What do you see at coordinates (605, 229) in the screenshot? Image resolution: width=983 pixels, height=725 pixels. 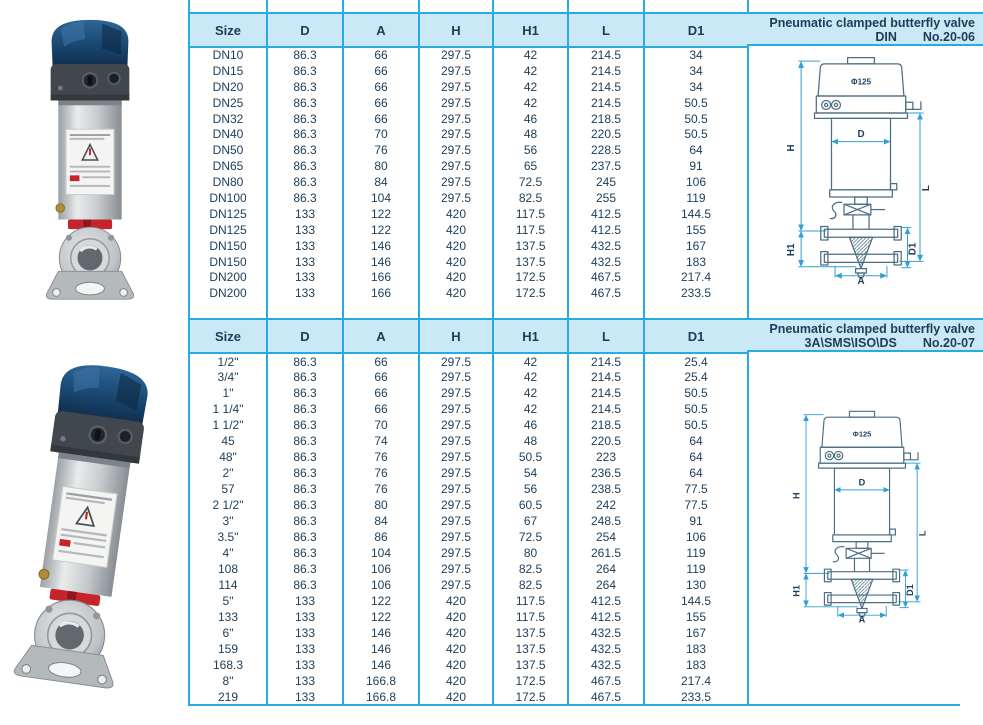 I see `table-cell: 412.5` at bounding box center [605, 229].